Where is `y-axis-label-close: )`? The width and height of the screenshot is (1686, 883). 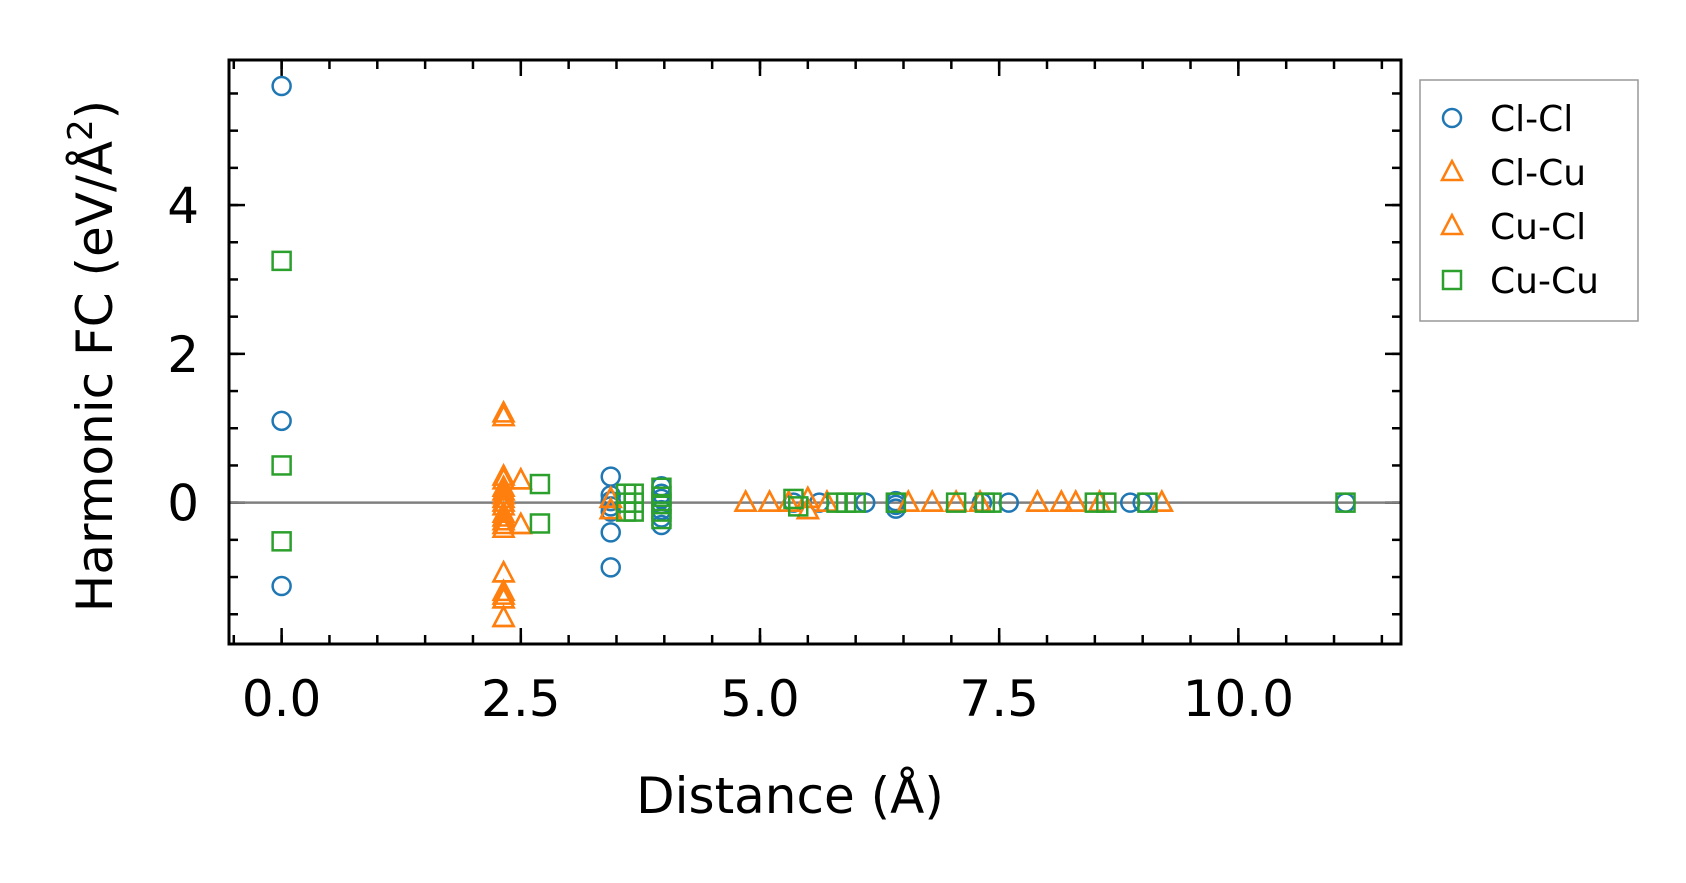
y-axis-label-close: ) is located at coordinates (95, 110).